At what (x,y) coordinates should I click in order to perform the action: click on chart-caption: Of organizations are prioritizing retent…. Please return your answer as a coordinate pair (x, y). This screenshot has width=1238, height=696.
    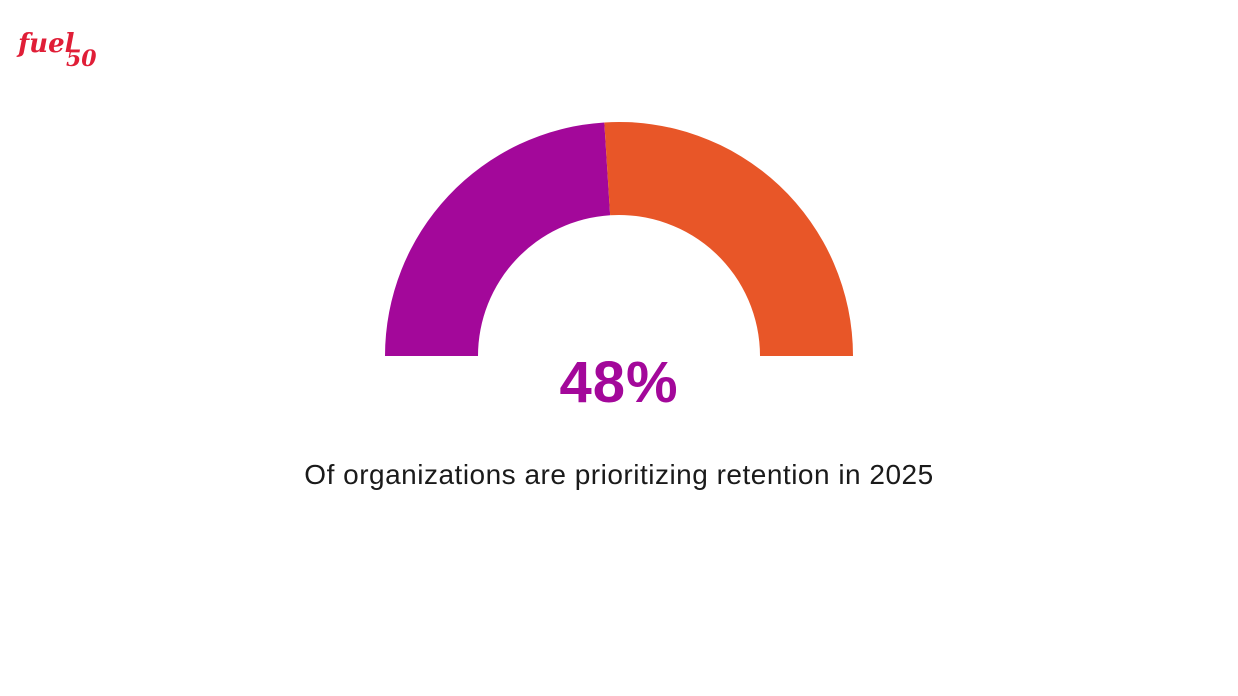
    Looking at the image, I should click on (619, 474).